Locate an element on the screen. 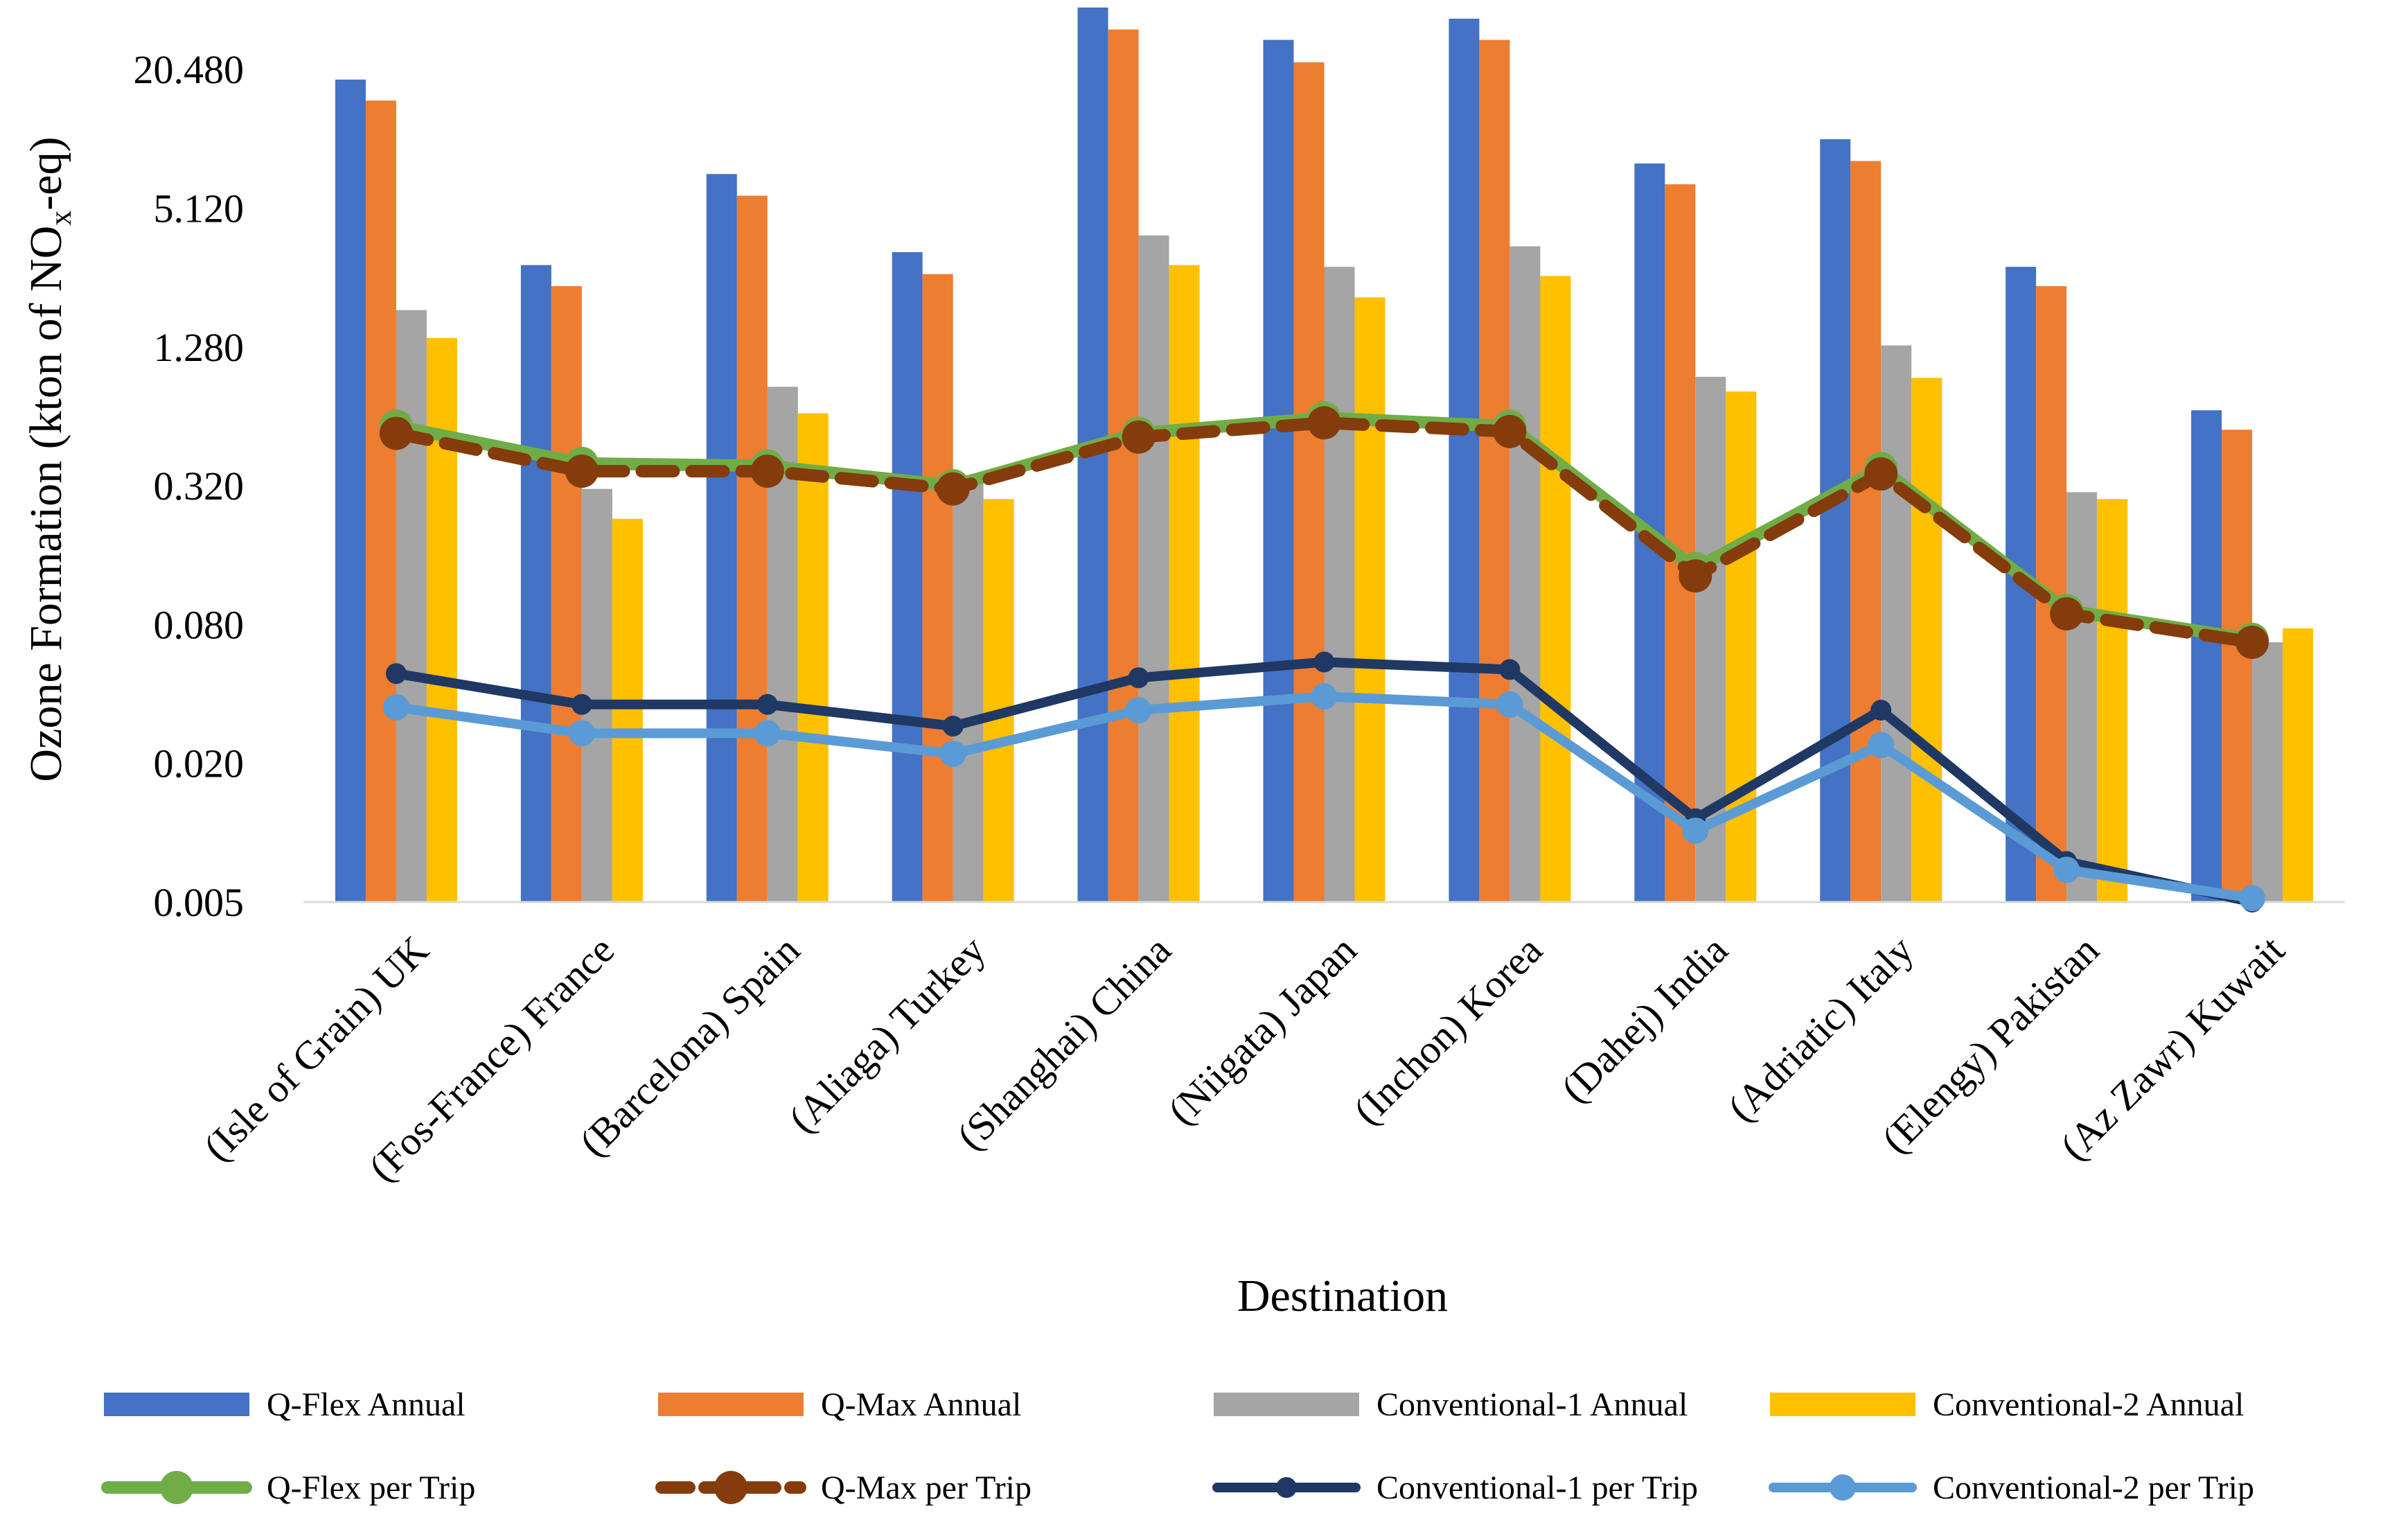  legend-label-conventional-2-annual: Conventional-2 Annual is located at coordinates (2088, 1404).